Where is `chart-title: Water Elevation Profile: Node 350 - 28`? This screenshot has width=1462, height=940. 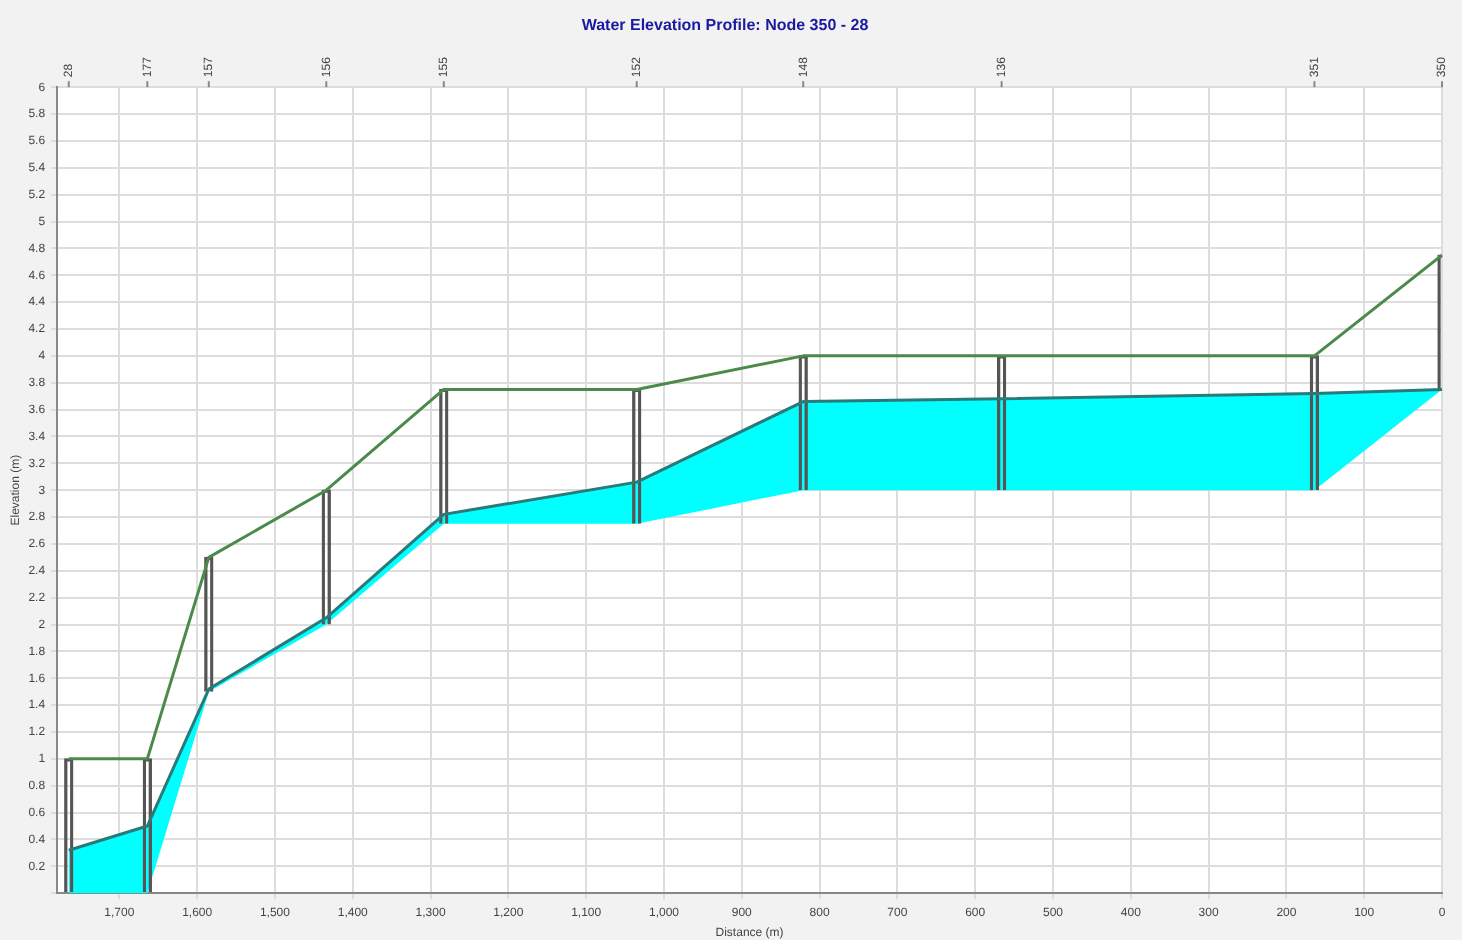
chart-title: Water Elevation Profile: Node 350 - 28 is located at coordinates (725, 25).